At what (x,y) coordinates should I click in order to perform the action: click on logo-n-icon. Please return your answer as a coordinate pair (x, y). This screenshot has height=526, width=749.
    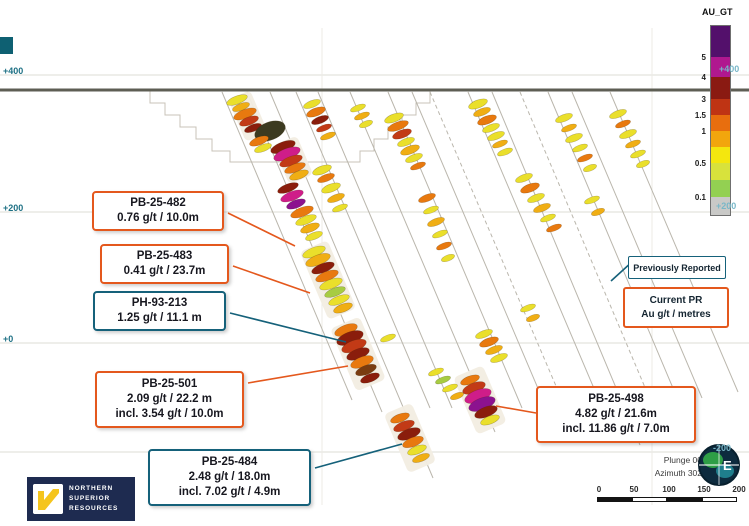
    Looking at the image, I should click on (48, 499).